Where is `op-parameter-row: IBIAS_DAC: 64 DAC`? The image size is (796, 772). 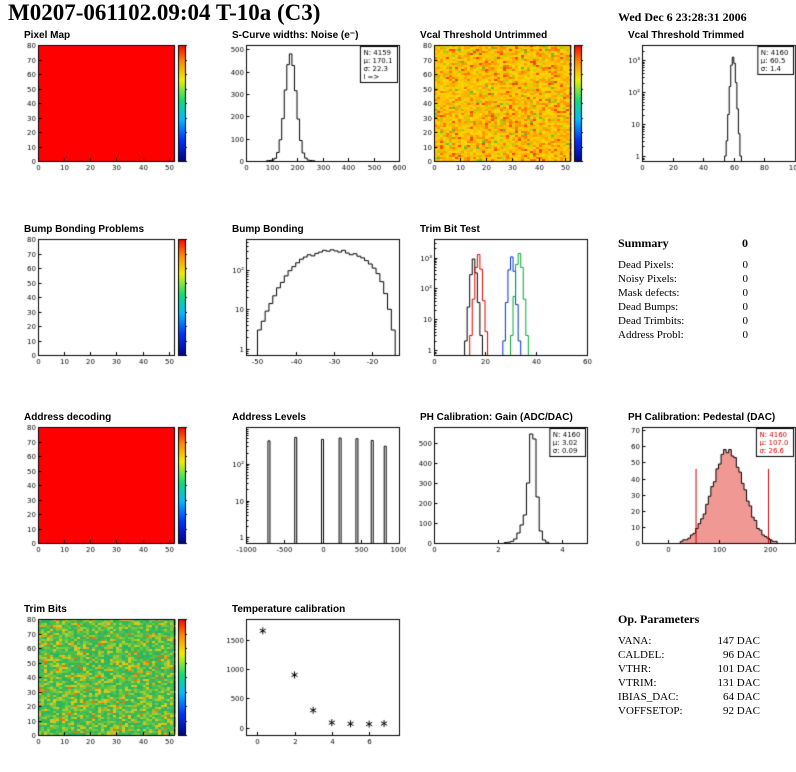
op-parameter-row: IBIAS_DAC: 64 DAC is located at coordinates (689, 697).